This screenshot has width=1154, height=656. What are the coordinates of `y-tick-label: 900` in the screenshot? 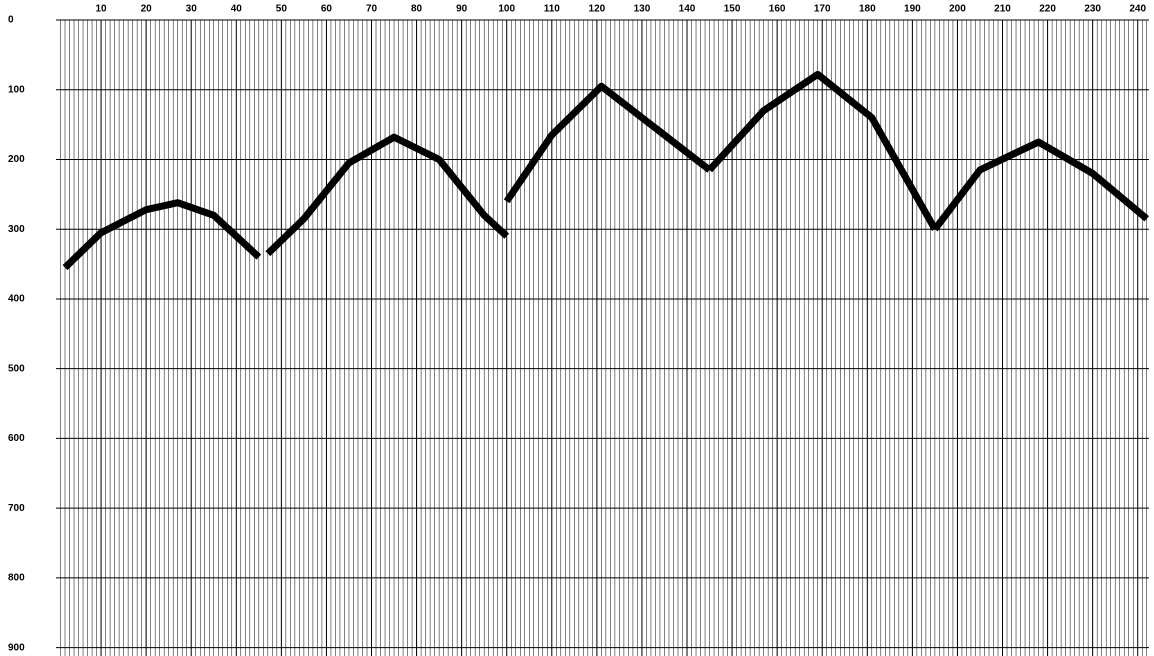 It's located at (16, 647).